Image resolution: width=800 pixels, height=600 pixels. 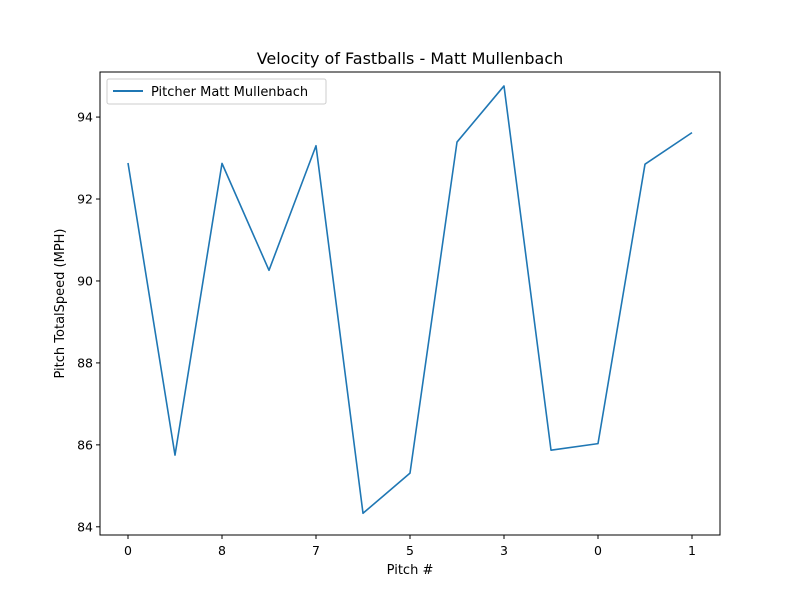 What do you see at coordinates (85, 526) in the screenshot?
I see `y-tick-label: 84` at bounding box center [85, 526].